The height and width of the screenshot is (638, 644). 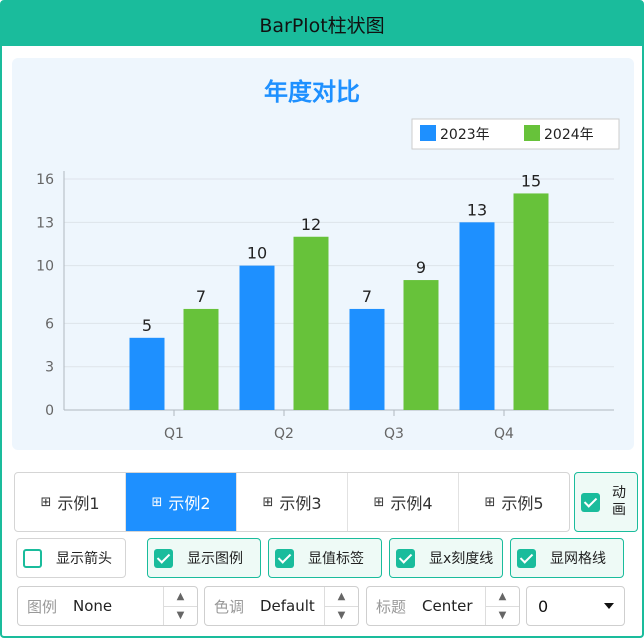 What do you see at coordinates (569, 135) in the screenshot?
I see `legend-label-2024: 2024年` at bounding box center [569, 135].